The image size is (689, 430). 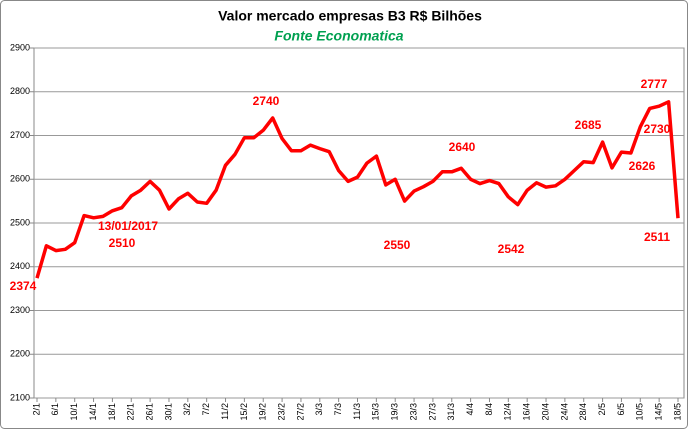 What do you see at coordinates (489, 409) in the screenshot?
I see `x-tick-label: 8/4` at bounding box center [489, 409].